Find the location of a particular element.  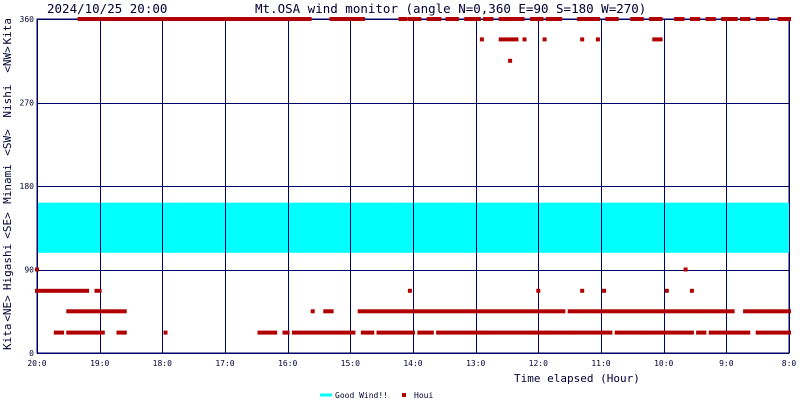

y-tick-label: 0 is located at coordinates (31, 353).